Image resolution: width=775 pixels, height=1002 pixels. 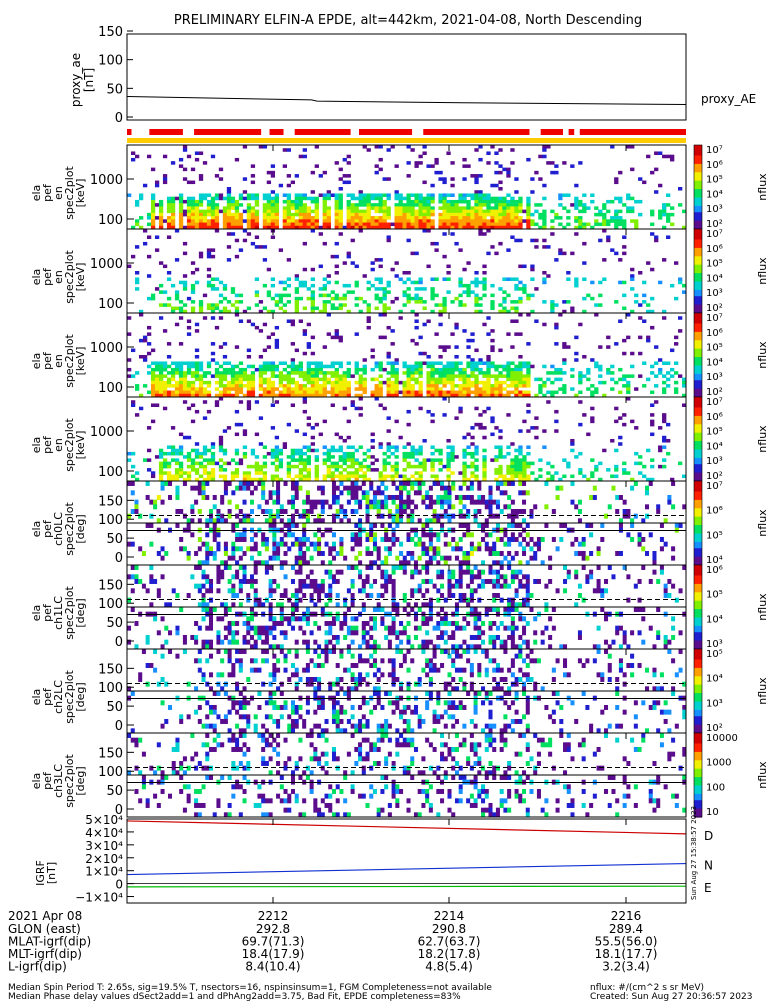 I want to click on energy-panel-ylabel: elapefenspec2plot[keV], so click(x=58, y=277).